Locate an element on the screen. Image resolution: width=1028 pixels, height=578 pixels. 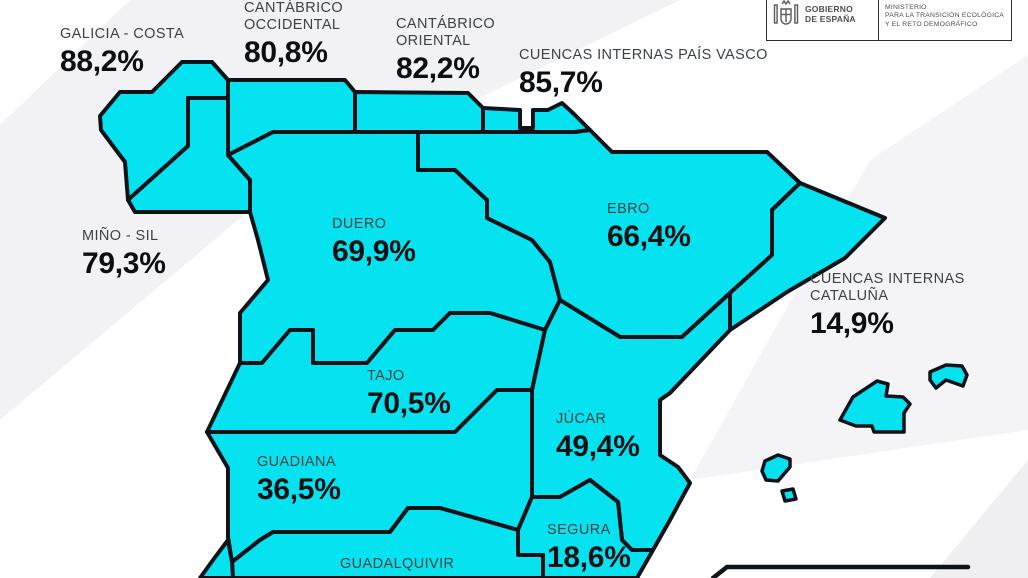
basin-name: SEGURA is located at coordinates (579, 530).